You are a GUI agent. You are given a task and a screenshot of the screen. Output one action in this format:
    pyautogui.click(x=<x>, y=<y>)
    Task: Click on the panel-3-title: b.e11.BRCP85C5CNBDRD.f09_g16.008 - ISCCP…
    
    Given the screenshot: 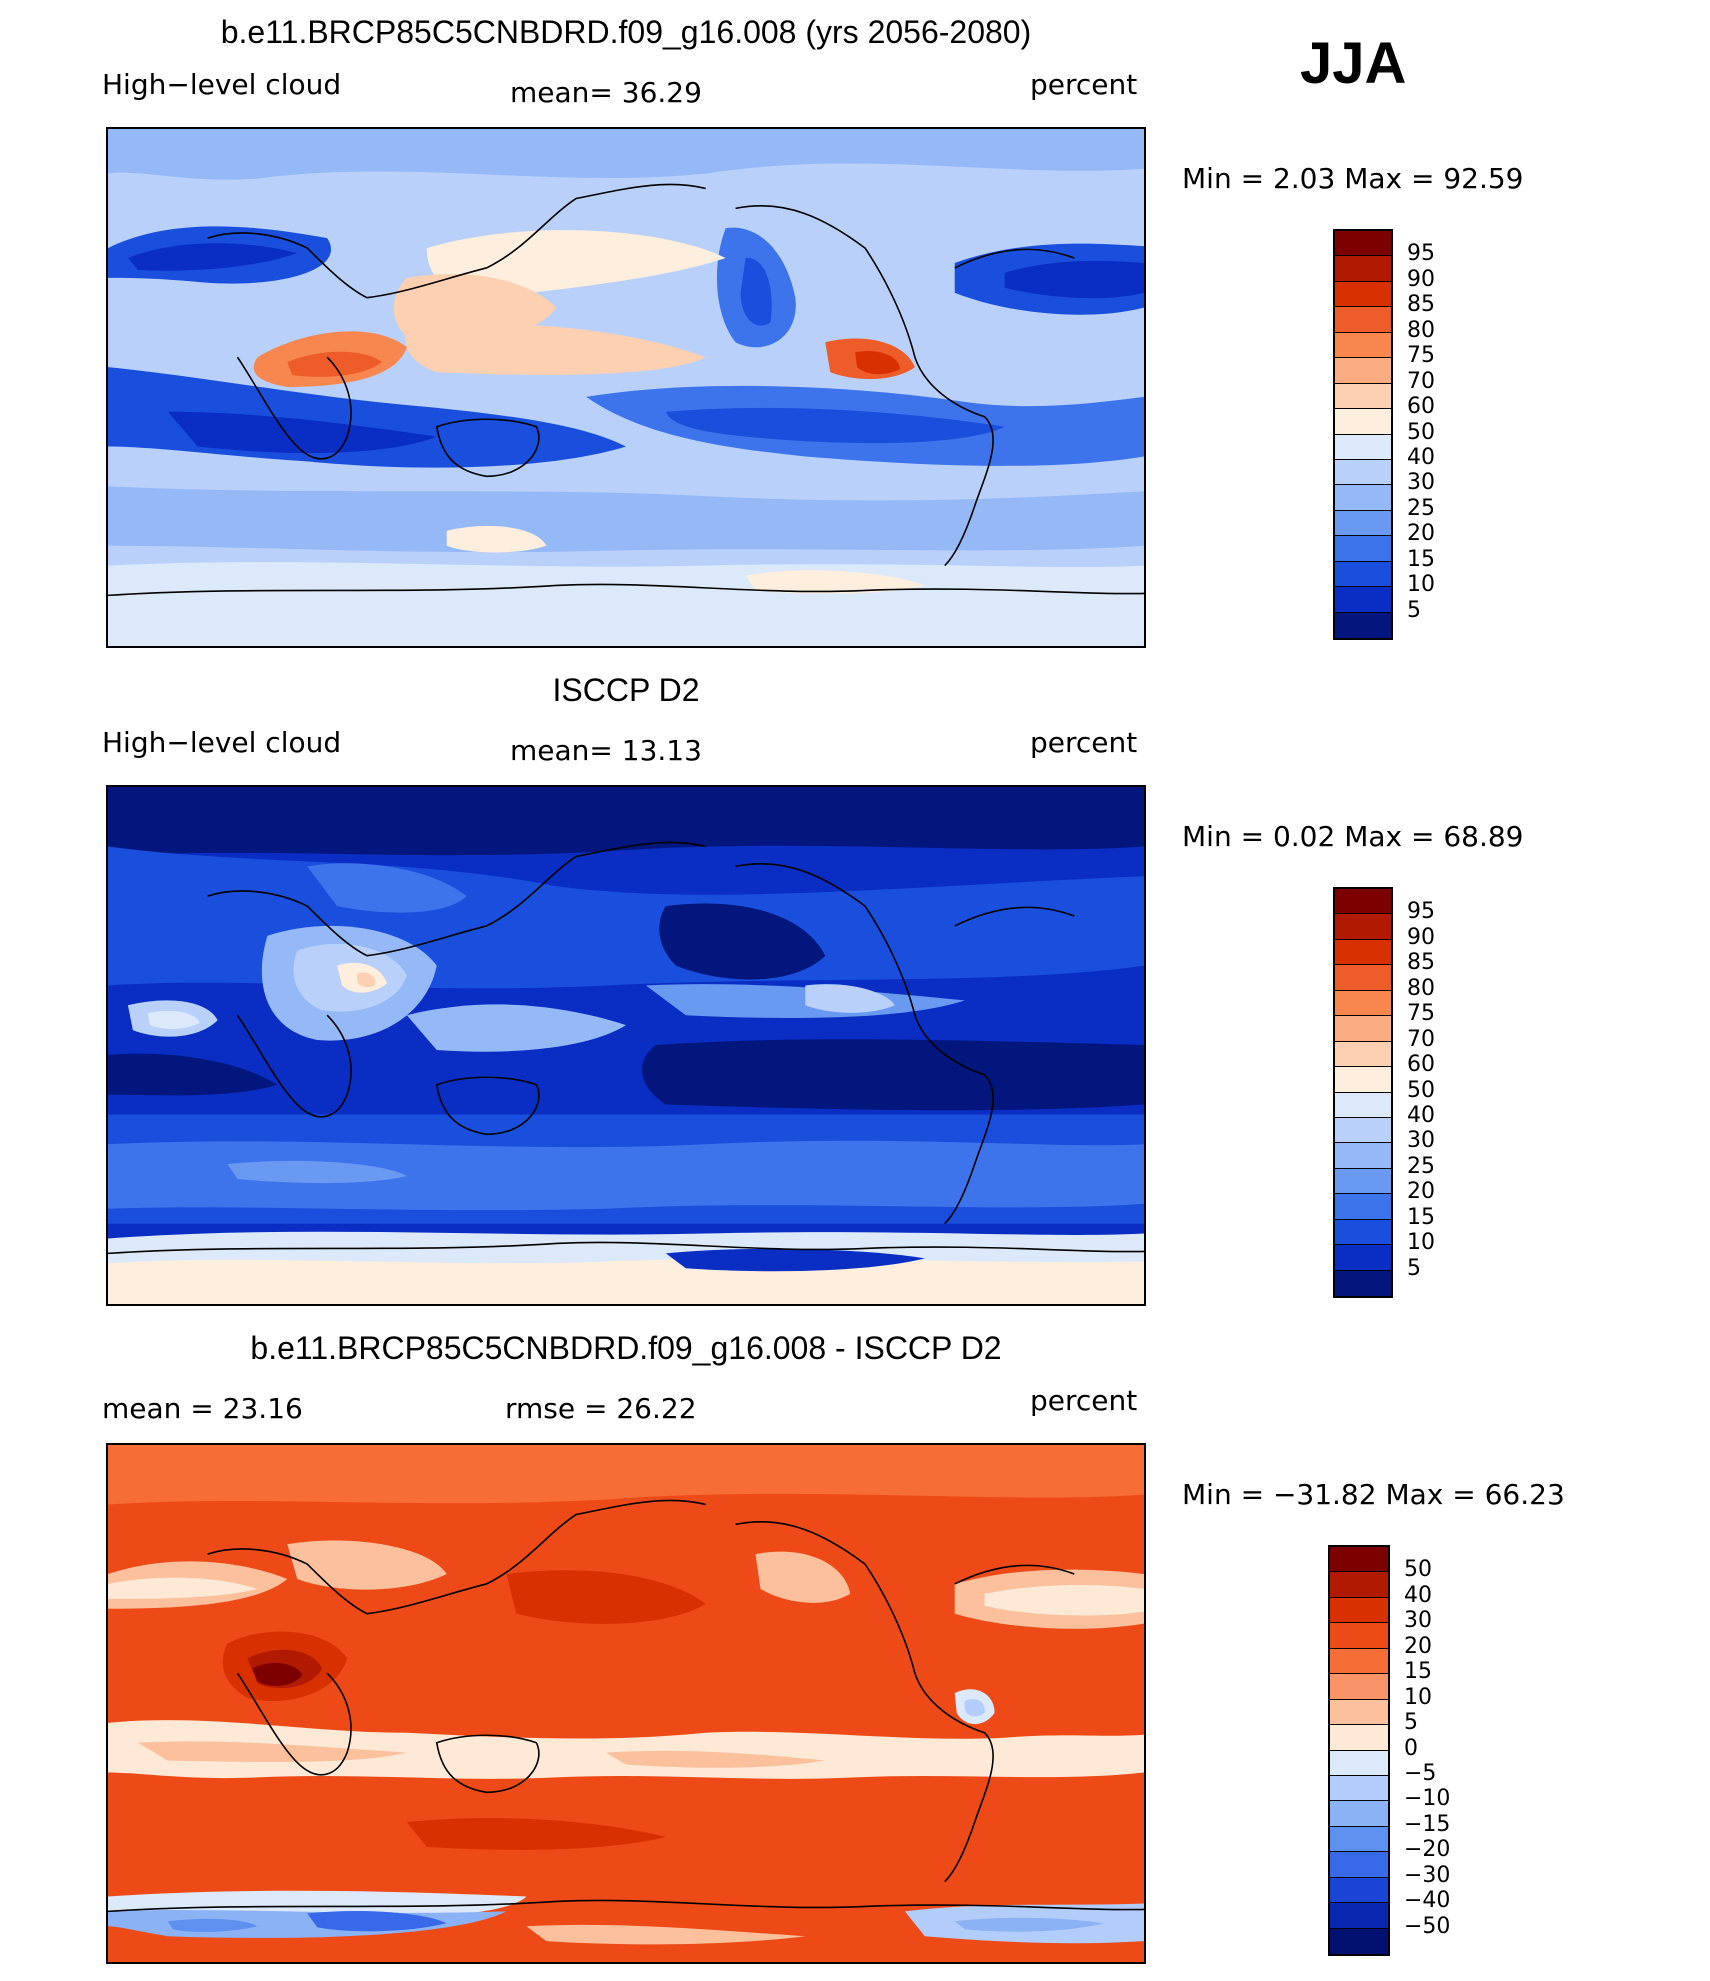 What is the action you would take?
    pyautogui.click(x=626, y=1348)
    